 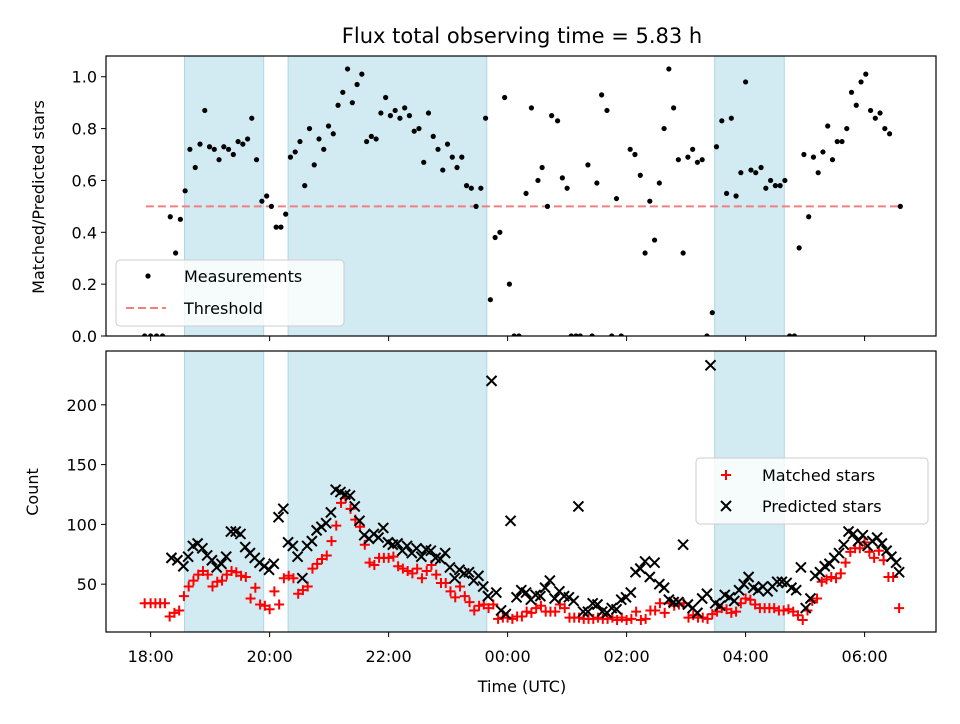 I want to click on x-tick-label: 22:00, so click(x=389, y=656).